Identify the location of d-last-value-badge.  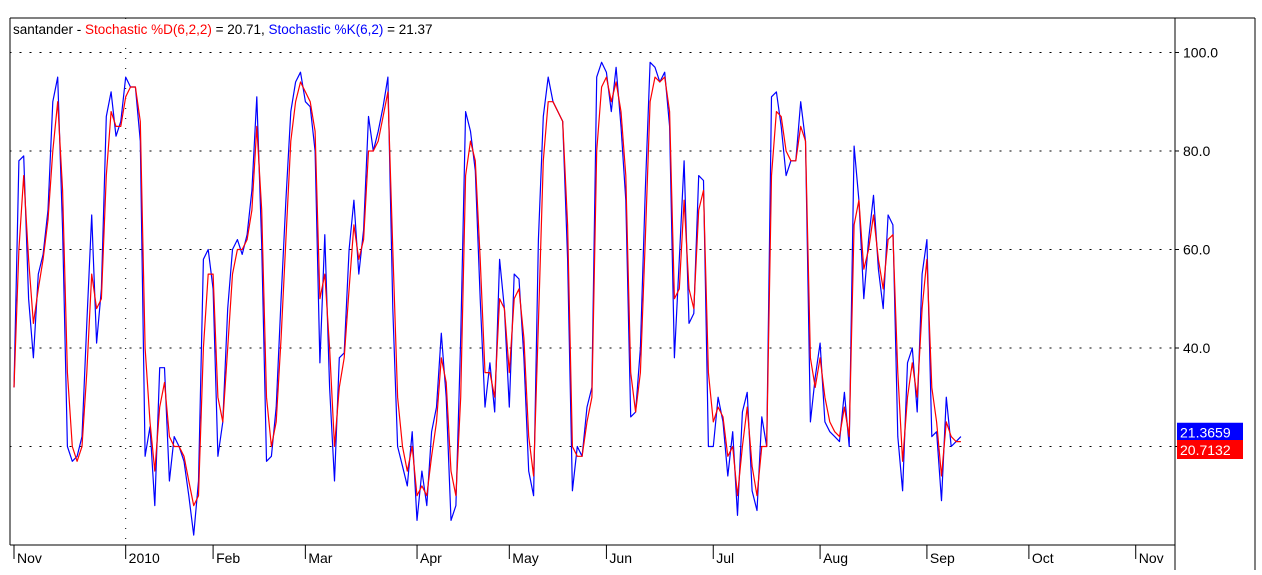
(1210, 449).